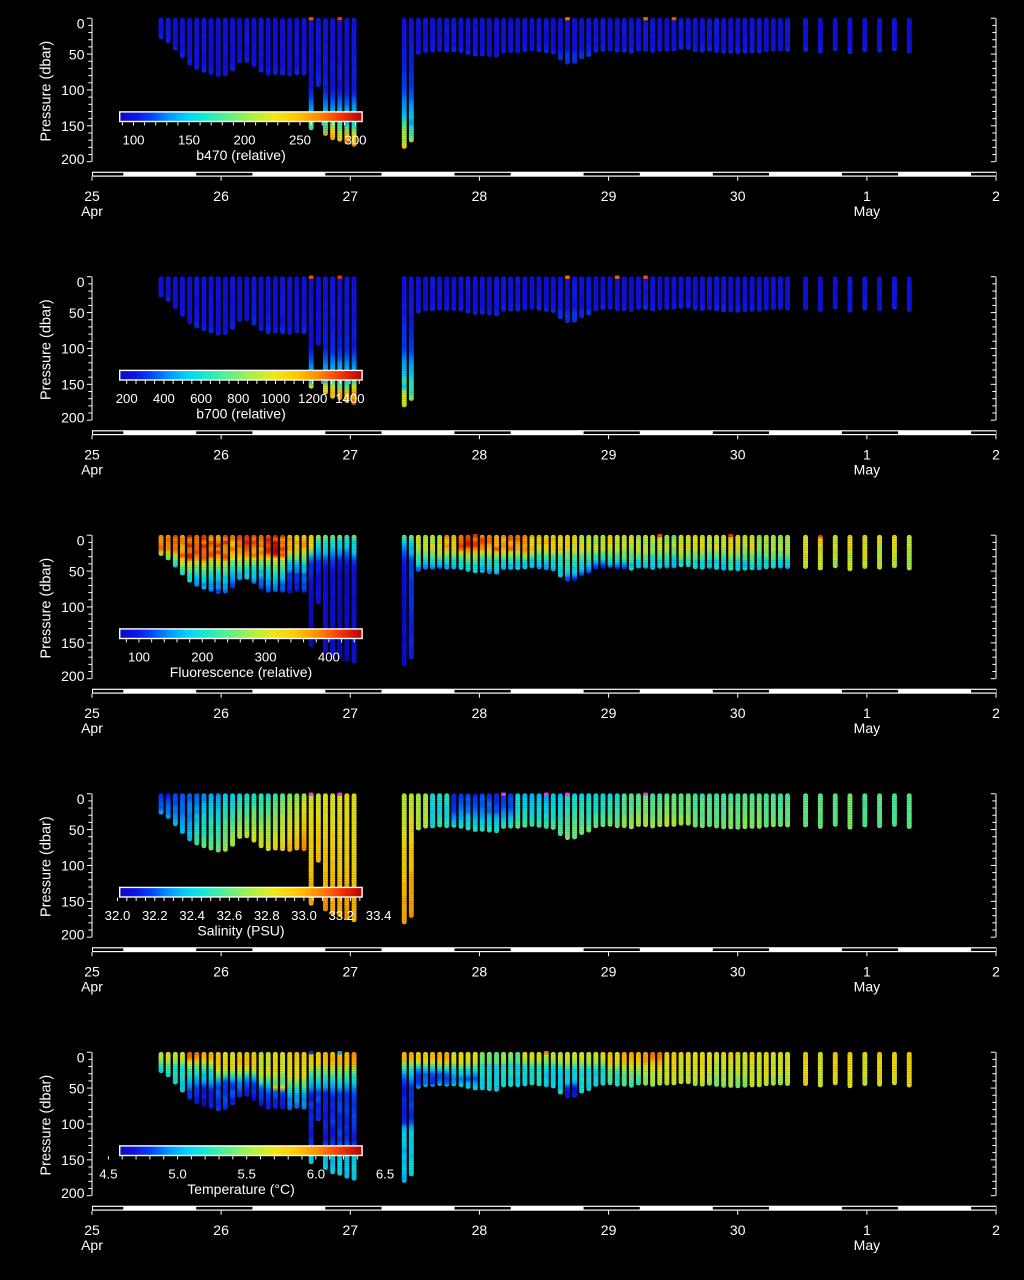 Image resolution: width=1024 pixels, height=1280 pixels. I want to click on svg-text: 600, so click(201, 398).